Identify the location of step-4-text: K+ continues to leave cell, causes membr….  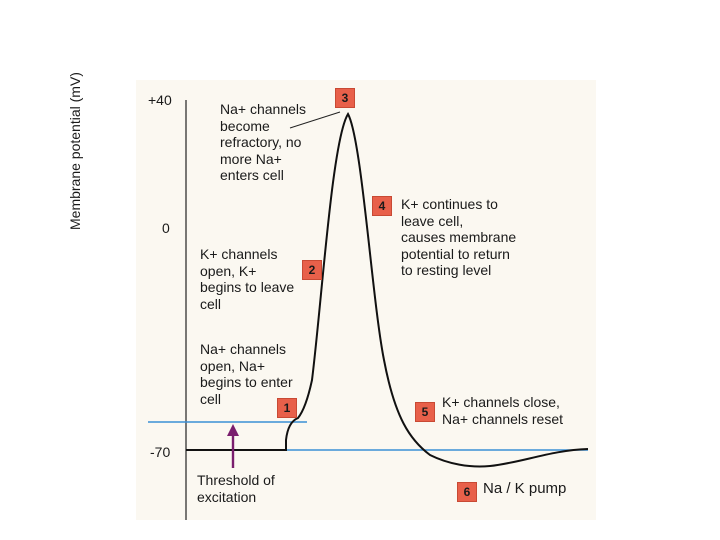
(459, 237).